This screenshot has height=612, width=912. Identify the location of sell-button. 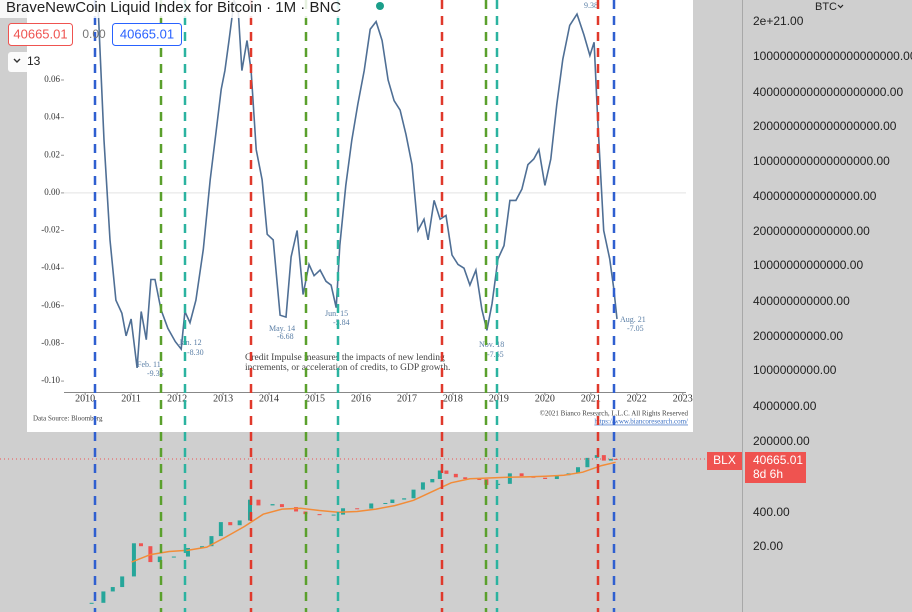
(40, 34).